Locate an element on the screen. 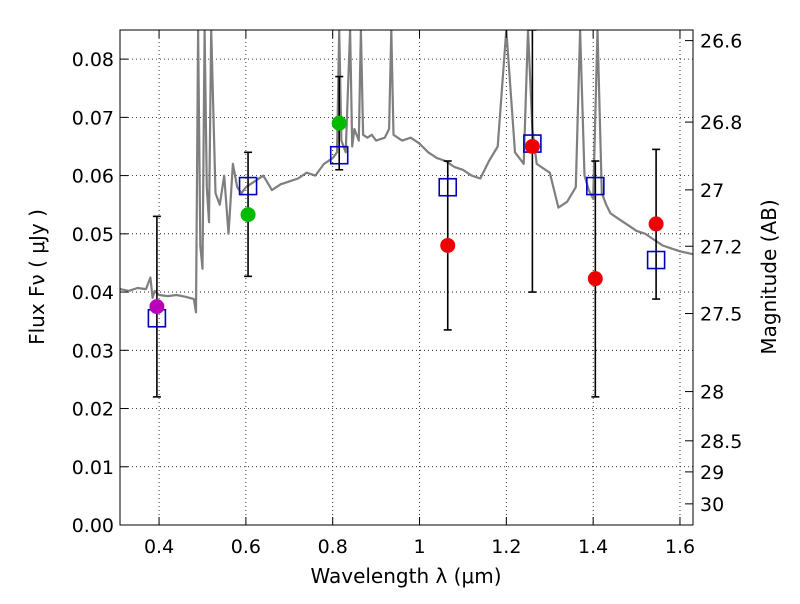 This screenshot has height=604, width=800. y-tick-label: 0.00 is located at coordinates (93, 526).